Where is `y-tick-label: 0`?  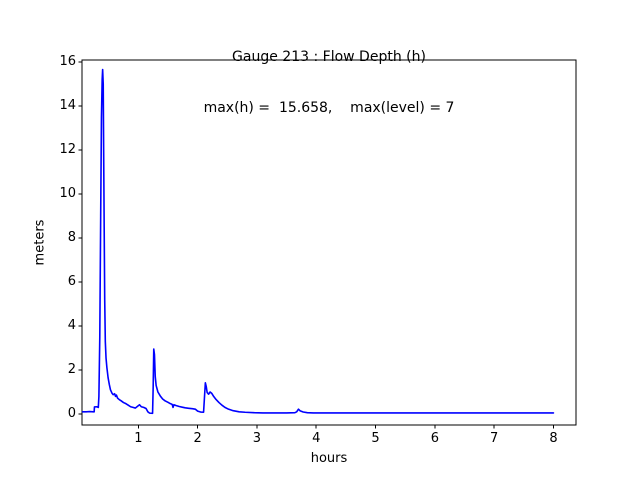
y-tick-label: 0 is located at coordinates (71, 413).